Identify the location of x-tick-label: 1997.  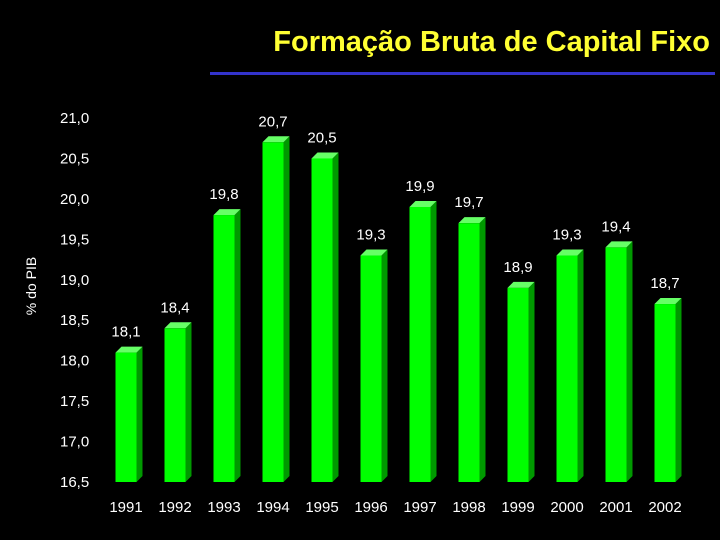
(419, 507).